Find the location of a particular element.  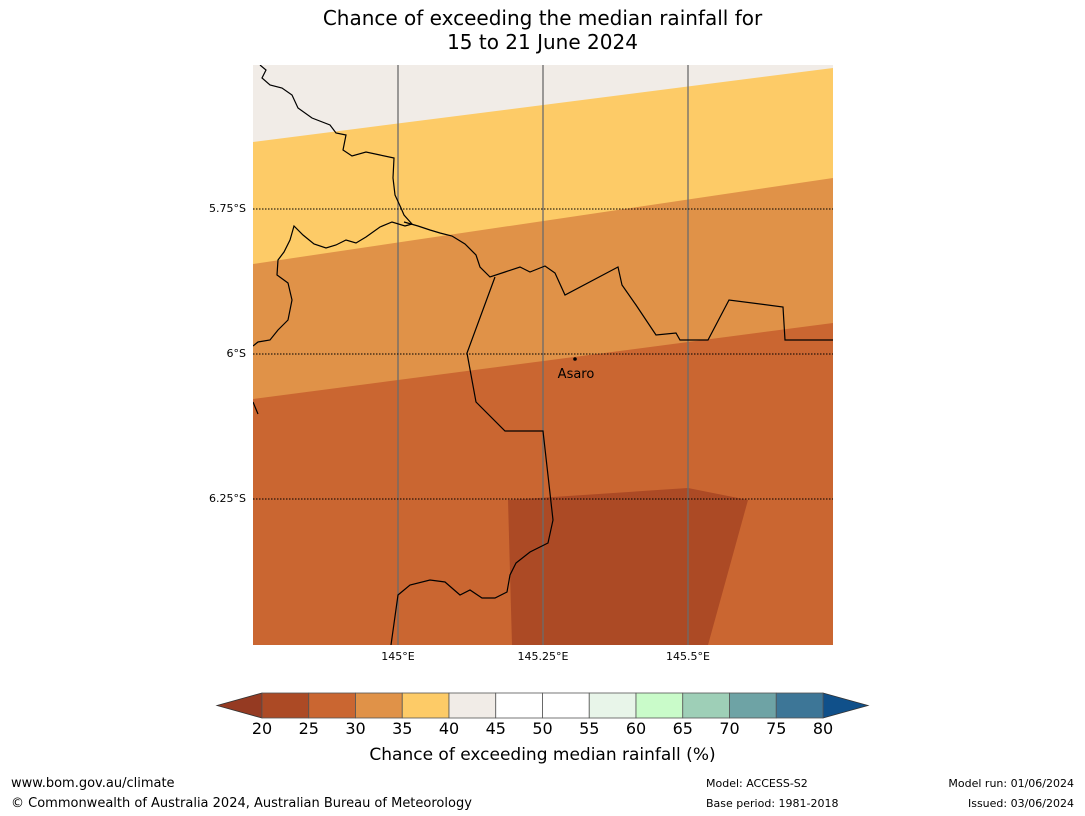

border-north is located at coordinates (333, 206).